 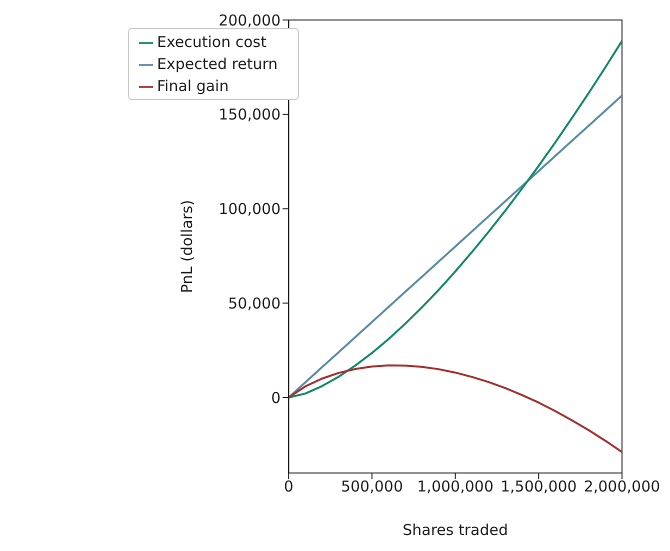 What do you see at coordinates (276, 397) in the screenshot?
I see `y-tick-label: 0` at bounding box center [276, 397].